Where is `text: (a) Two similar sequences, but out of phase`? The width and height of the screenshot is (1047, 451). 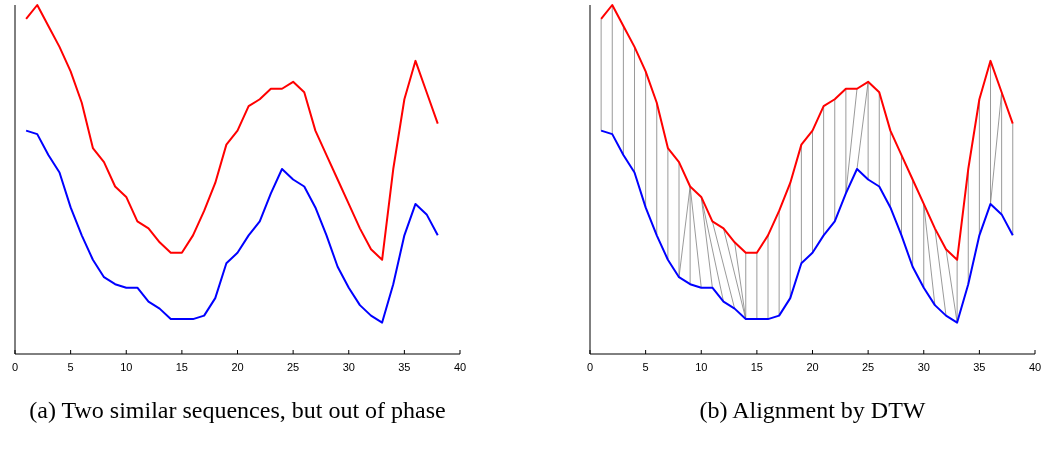
text: (a) Two similar sequences, but out of phase is located at coordinates (237, 410).